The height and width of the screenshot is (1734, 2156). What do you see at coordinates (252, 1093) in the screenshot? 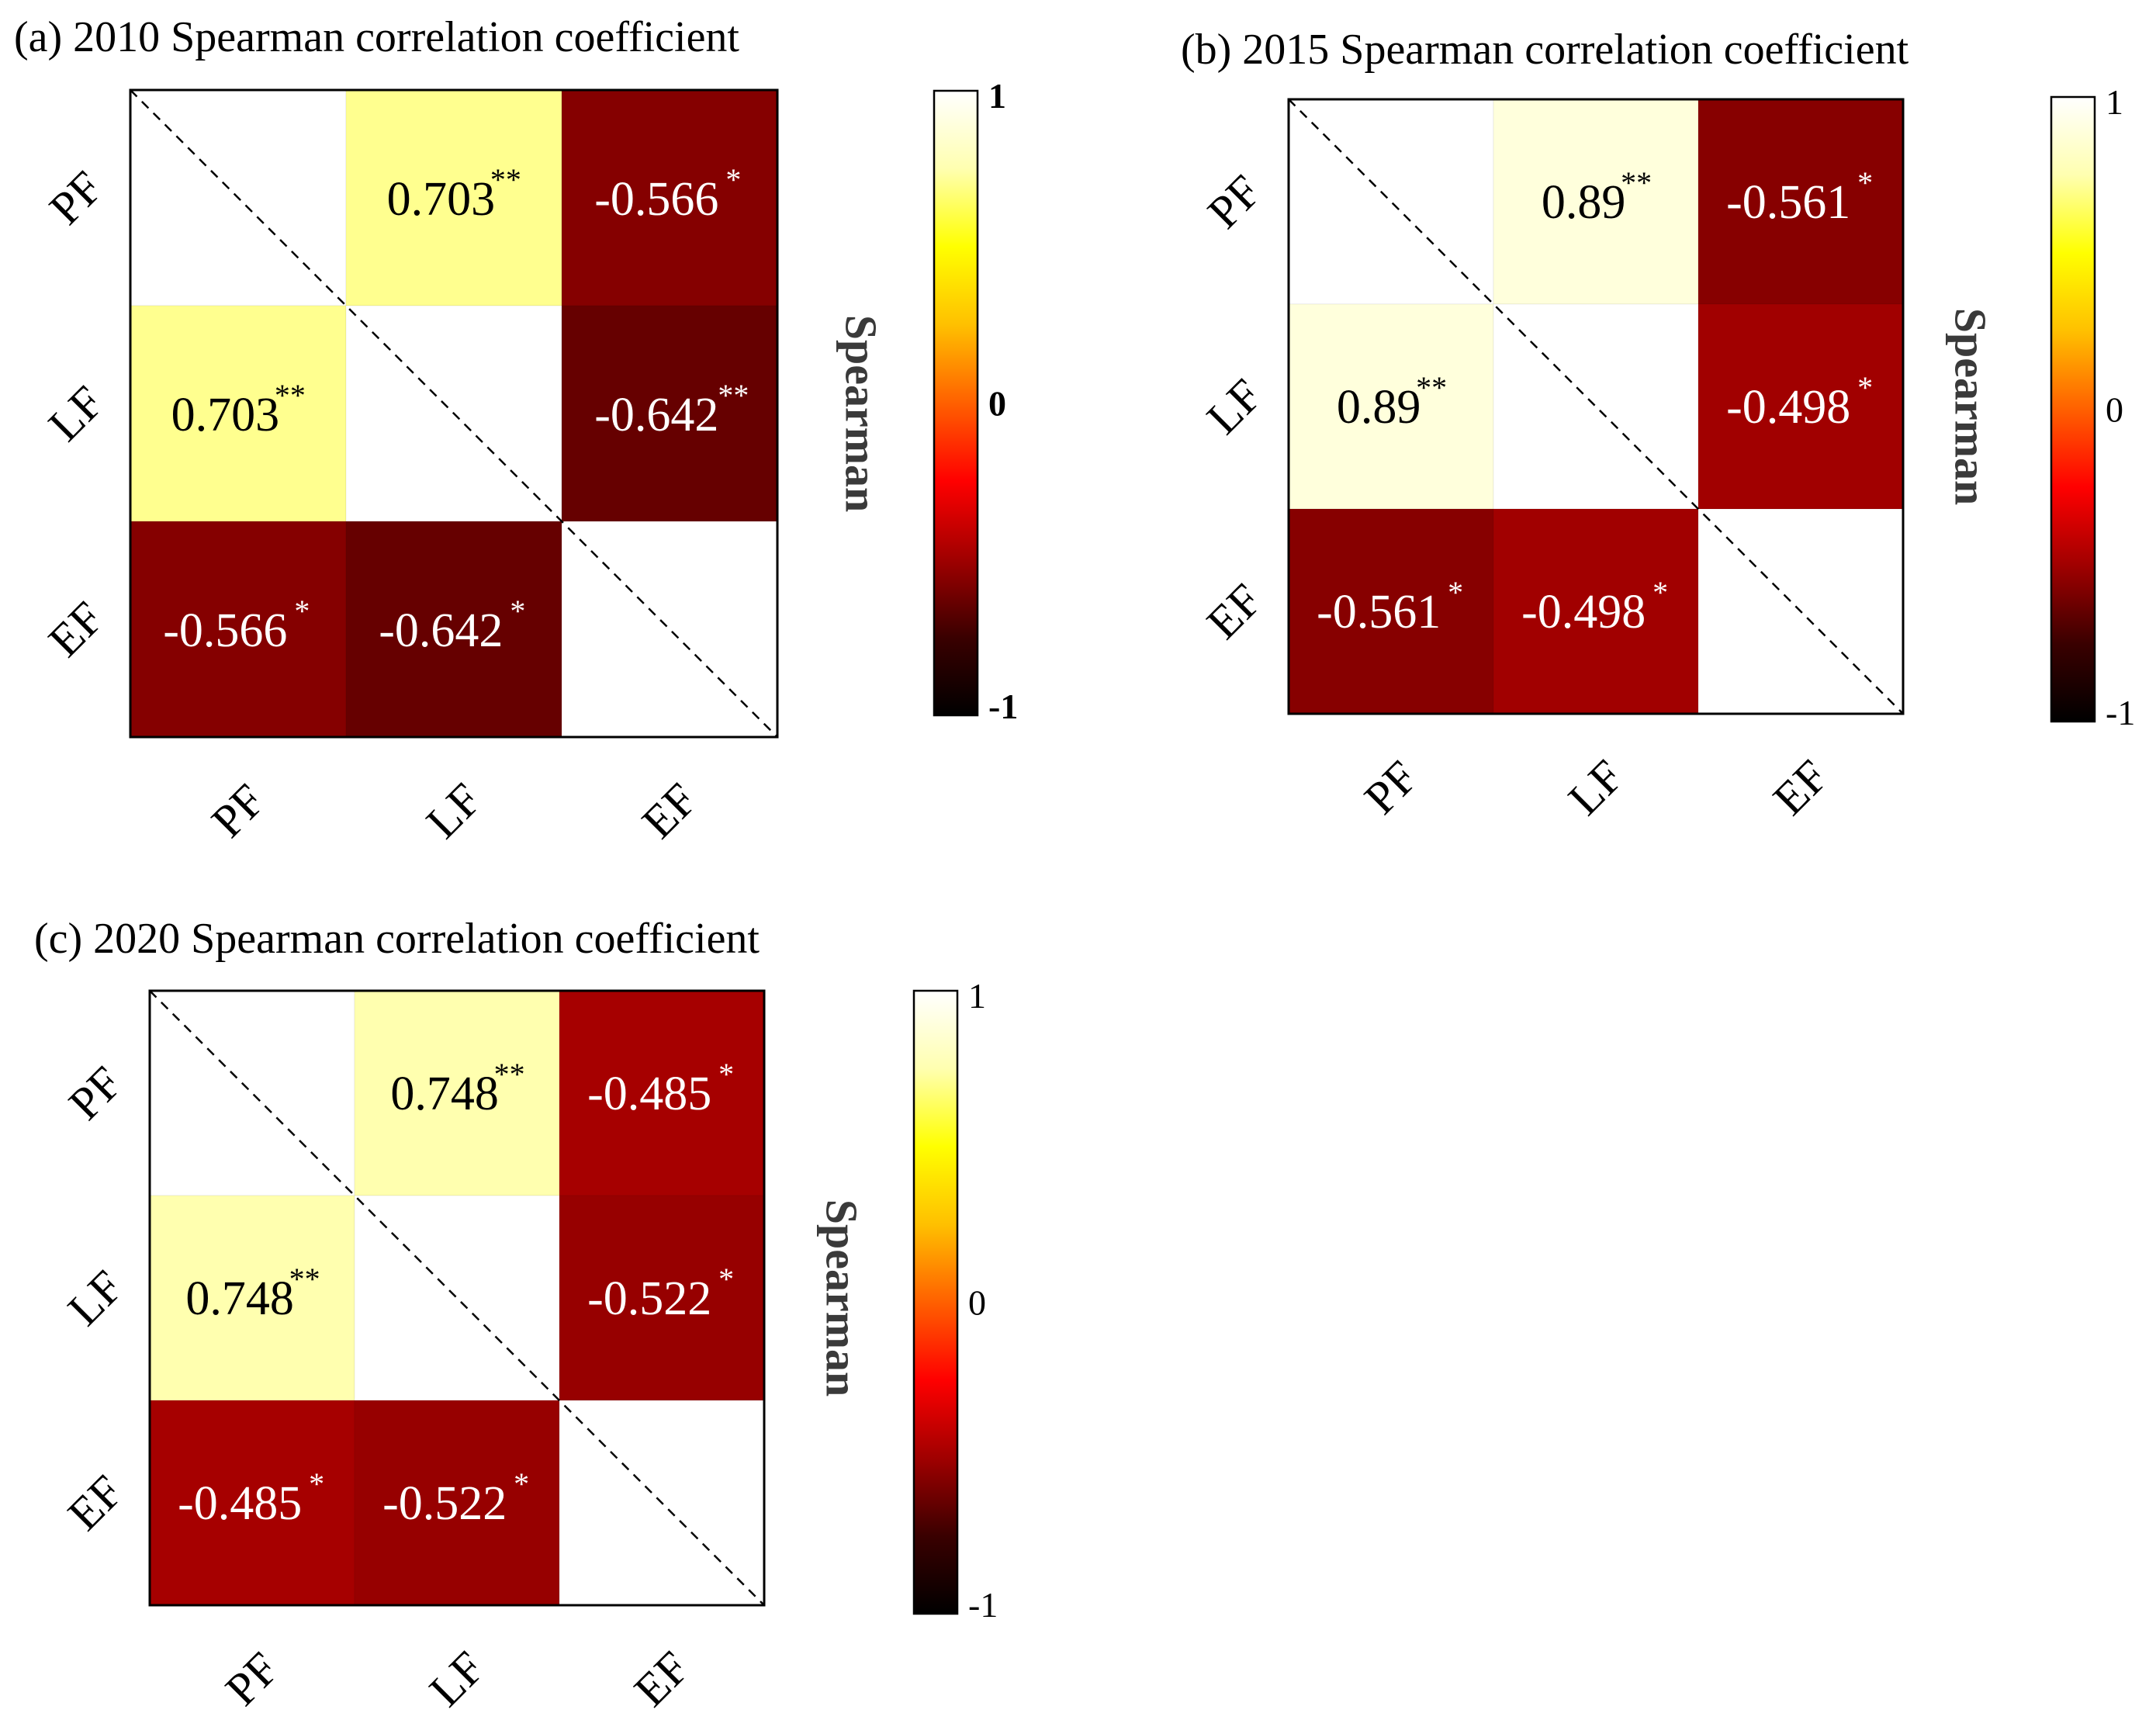
I see `heatmap-cell-pf-pf` at bounding box center [252, 1093].